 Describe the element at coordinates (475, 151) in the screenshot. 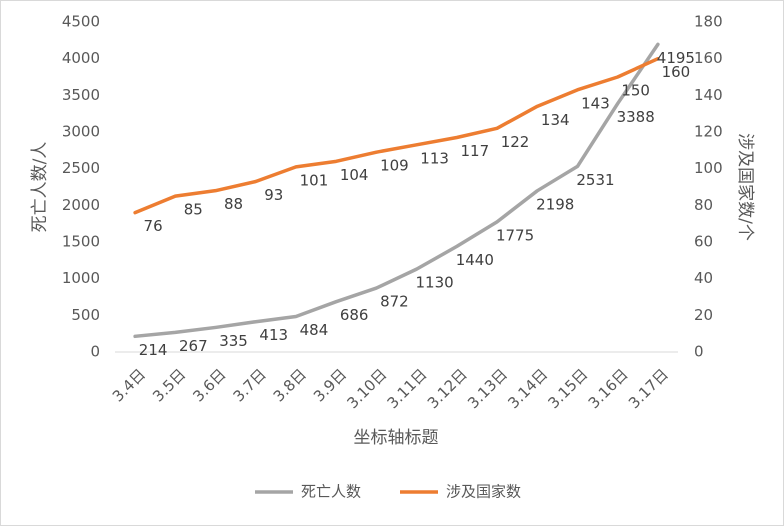

I see `data-label: 117` at that location.